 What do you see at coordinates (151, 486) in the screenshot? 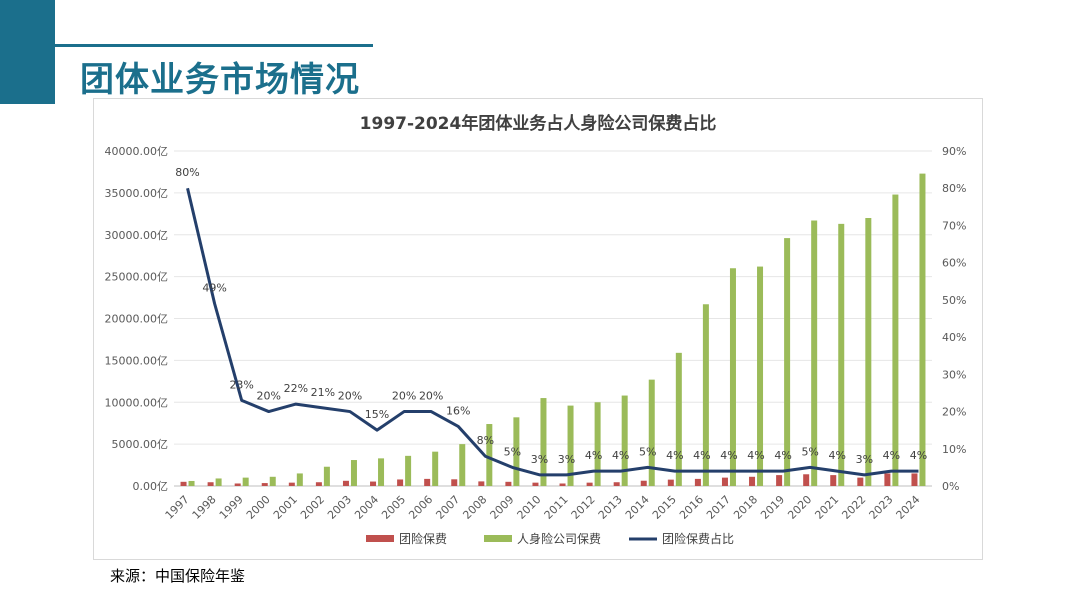
I see `left-axis-tick-label: 0.00亿` at bounding box center [151, 486].